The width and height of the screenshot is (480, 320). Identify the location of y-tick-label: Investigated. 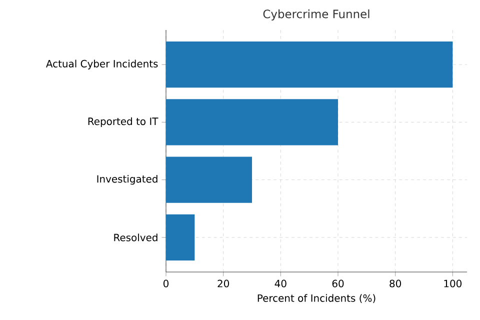
(127, 179).